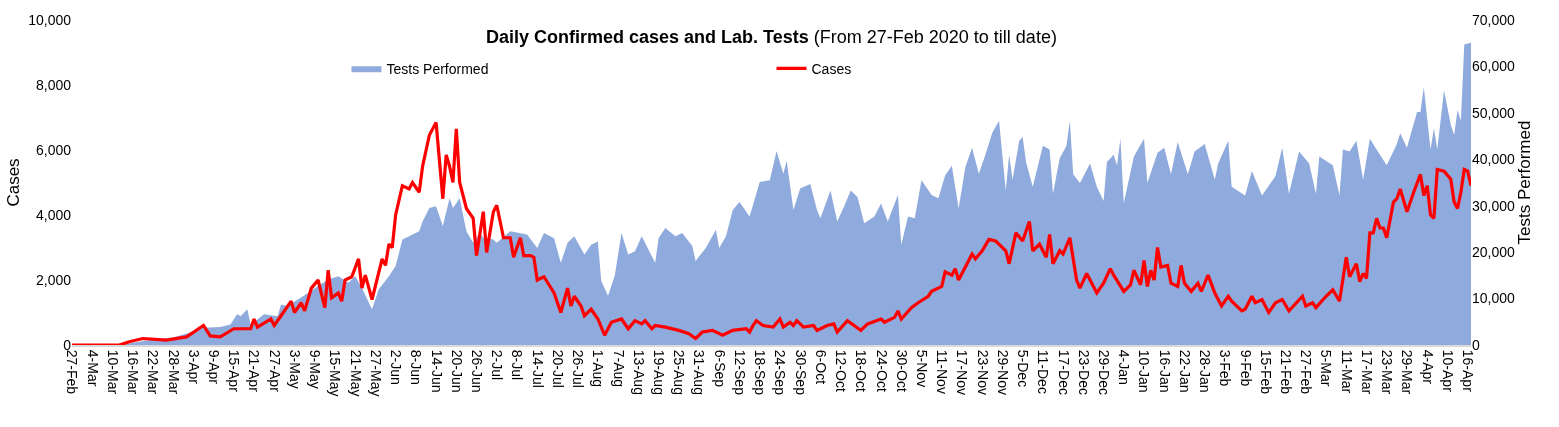 This screenshot has height=427, width=1559. I want to click on x-tick-label: 18-Oct, so click(861, 370).